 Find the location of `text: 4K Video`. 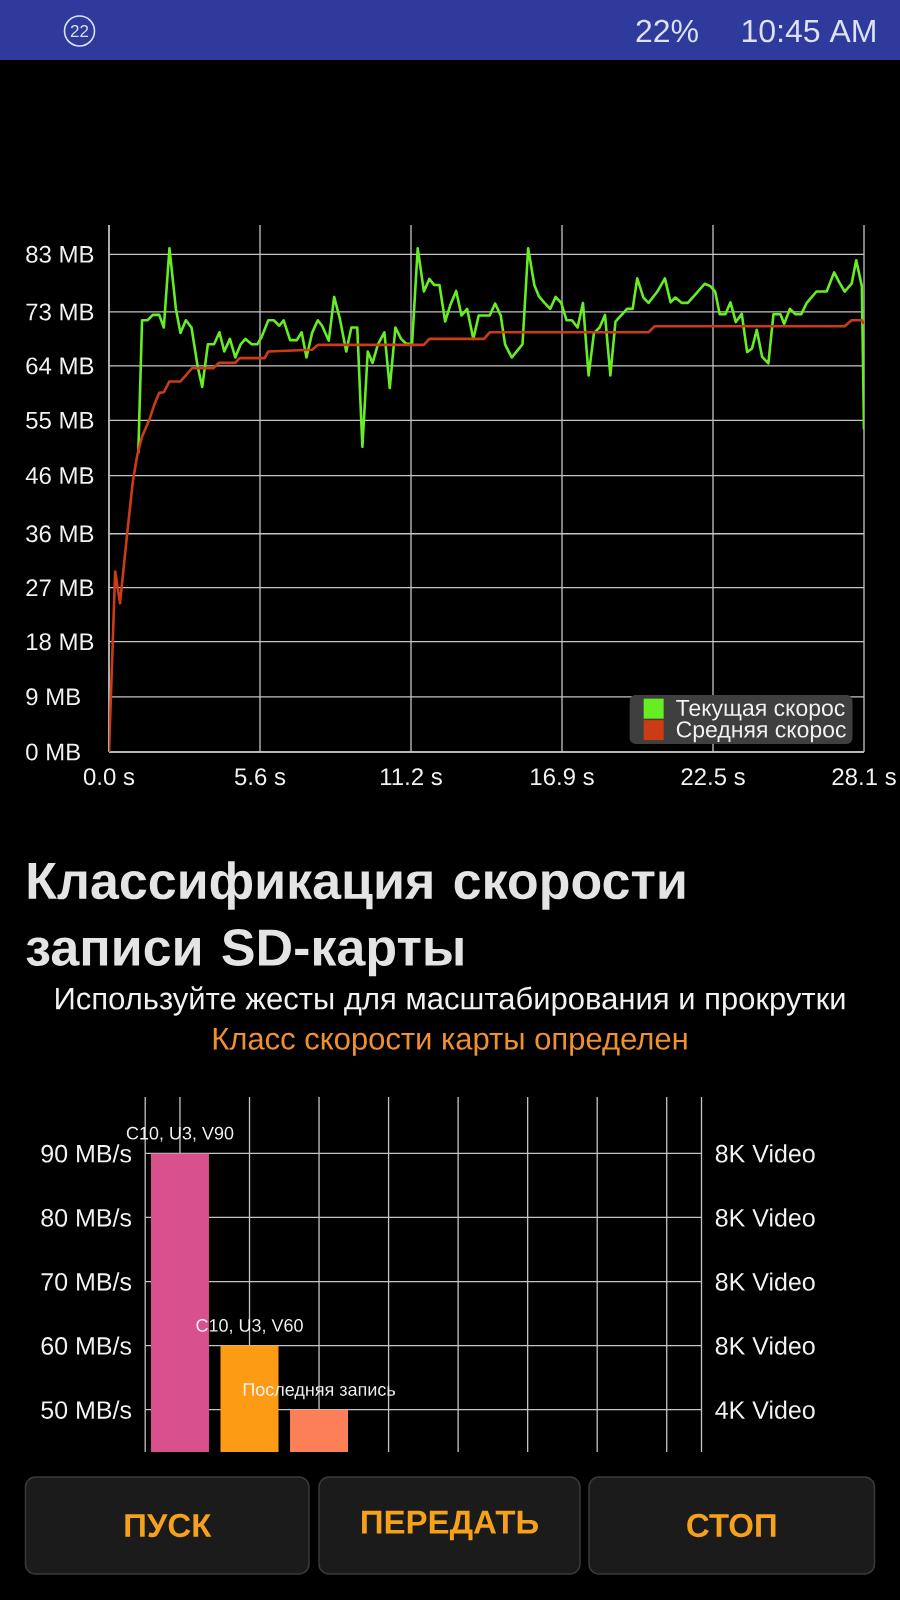

text: 4K Video is located at coordinates (765, 1409).